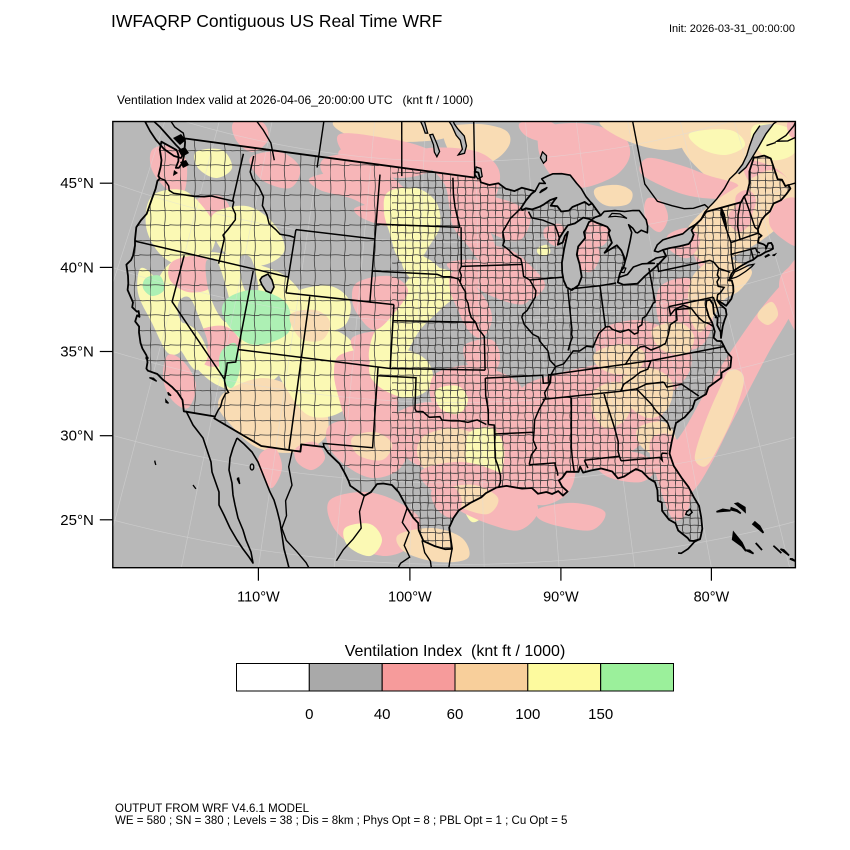 Image resolution: width=850 pixels, height=850 pixels. I want to click on svg-text: 45°N, so click(77, 183).